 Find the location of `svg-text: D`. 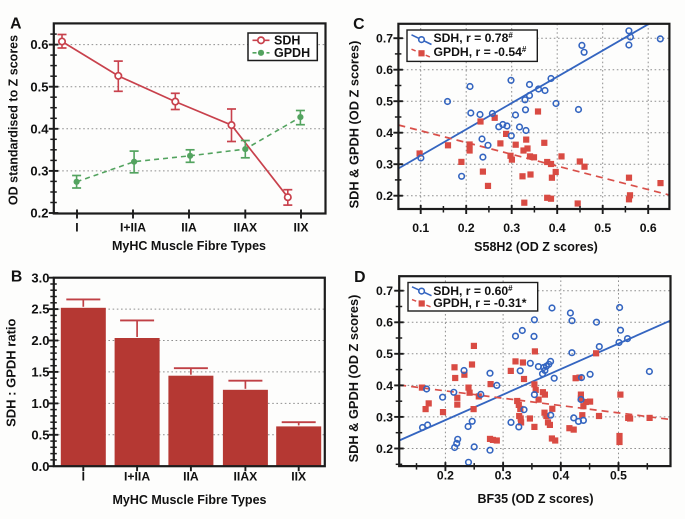

svg-text: D is located at coordinates (359, 277).